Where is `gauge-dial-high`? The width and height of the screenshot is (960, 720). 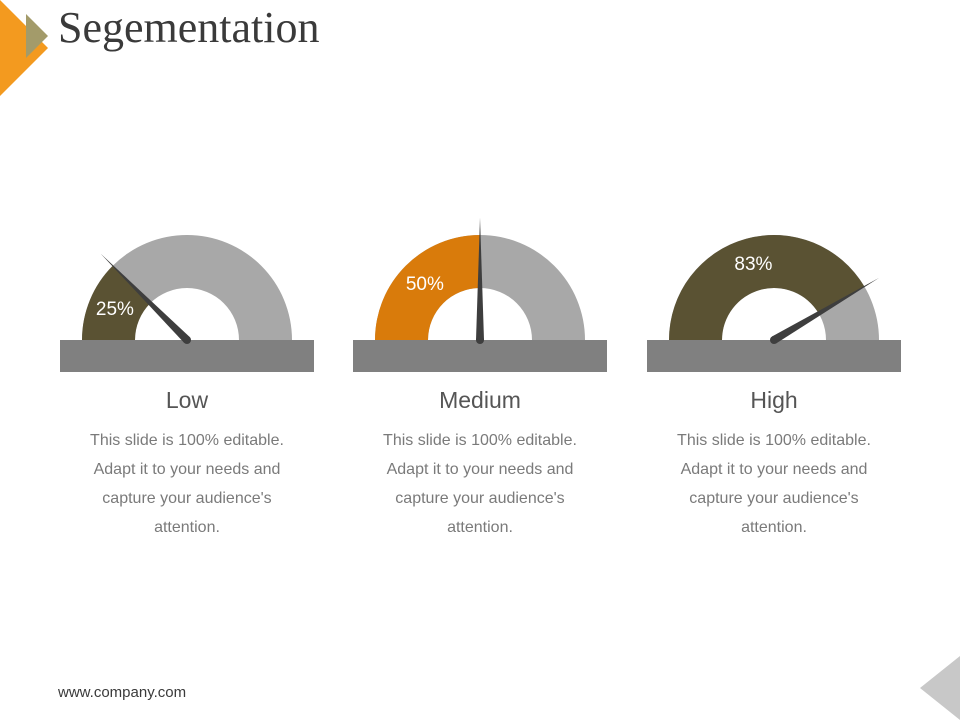
gauge-dial-high is located at coordinates (774, 303).